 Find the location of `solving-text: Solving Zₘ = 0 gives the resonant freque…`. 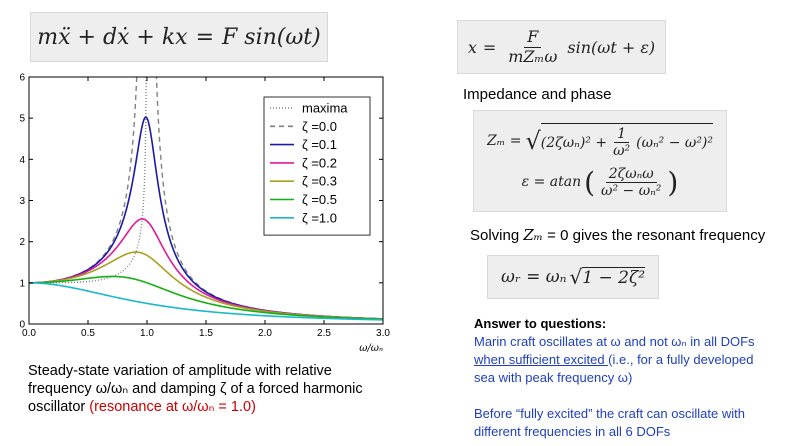

solving-text: Solving Zₘ = 0 gives the resonant freque… is located at coordinates (617, 235).